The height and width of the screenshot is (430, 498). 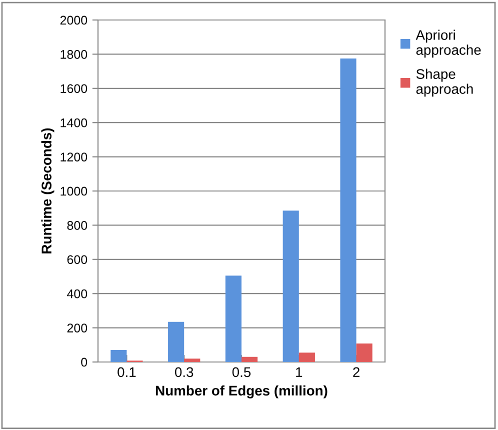 What do you see at coordinates (84, 362) in the screenshot?
I see `y-tick-label: 0` at bounding box center [84, 362].